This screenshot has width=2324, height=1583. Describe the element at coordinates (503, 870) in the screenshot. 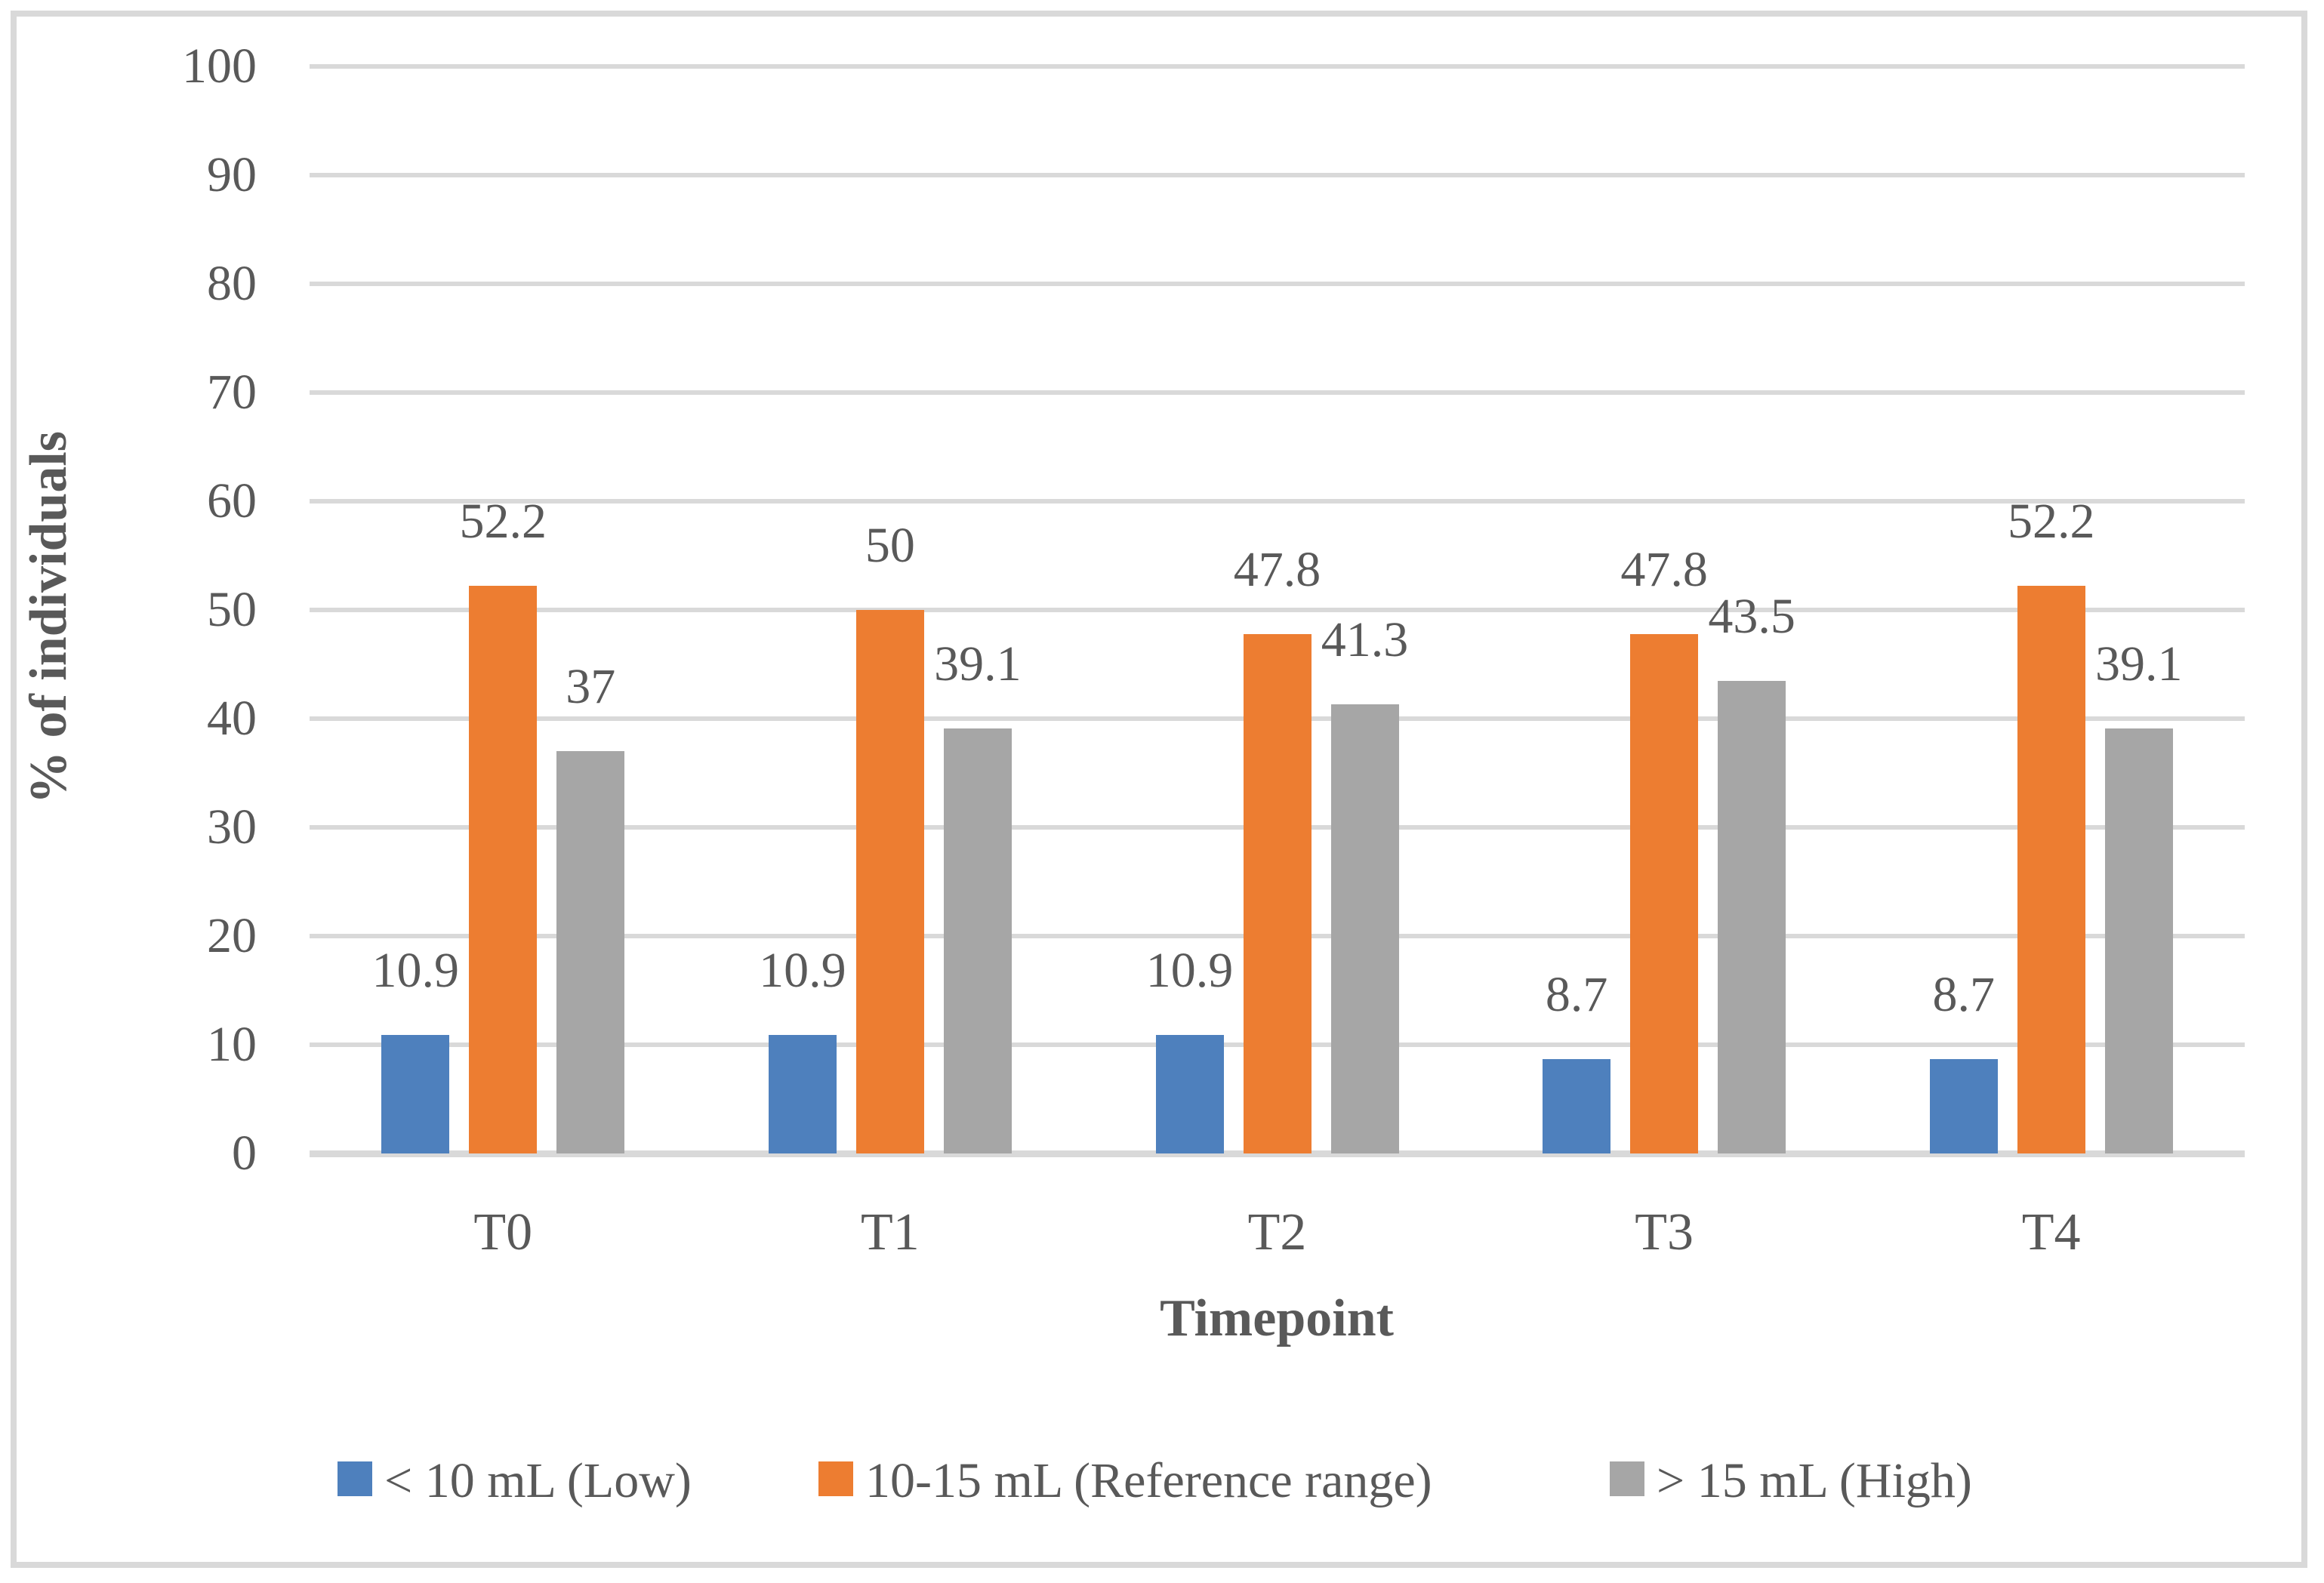

I see `bar-reference-T0` at that location.